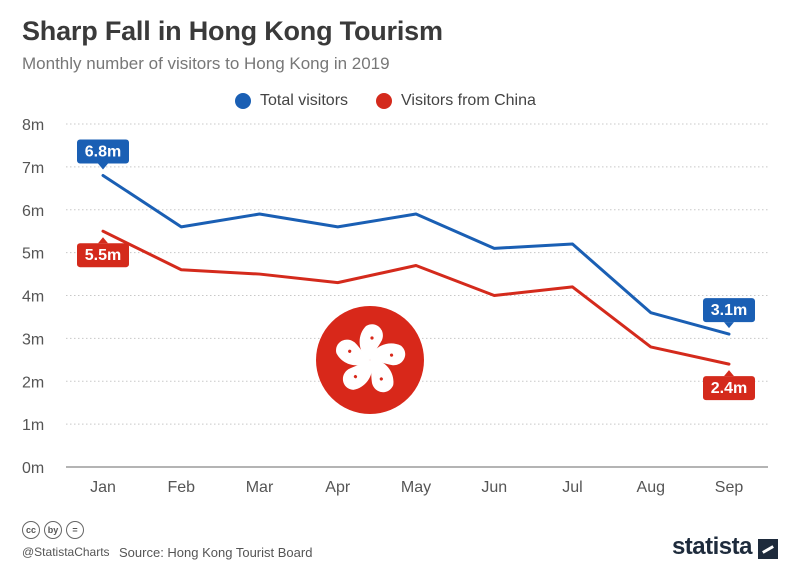 The image size is (800, 570). I want to click on y-tick-label: 2m, so click(33, 382).